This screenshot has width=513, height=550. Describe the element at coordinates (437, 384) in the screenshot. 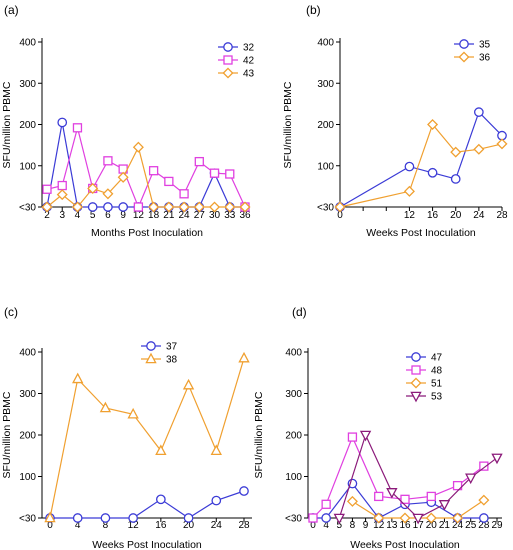

I see `legend-label: 51` at that location.